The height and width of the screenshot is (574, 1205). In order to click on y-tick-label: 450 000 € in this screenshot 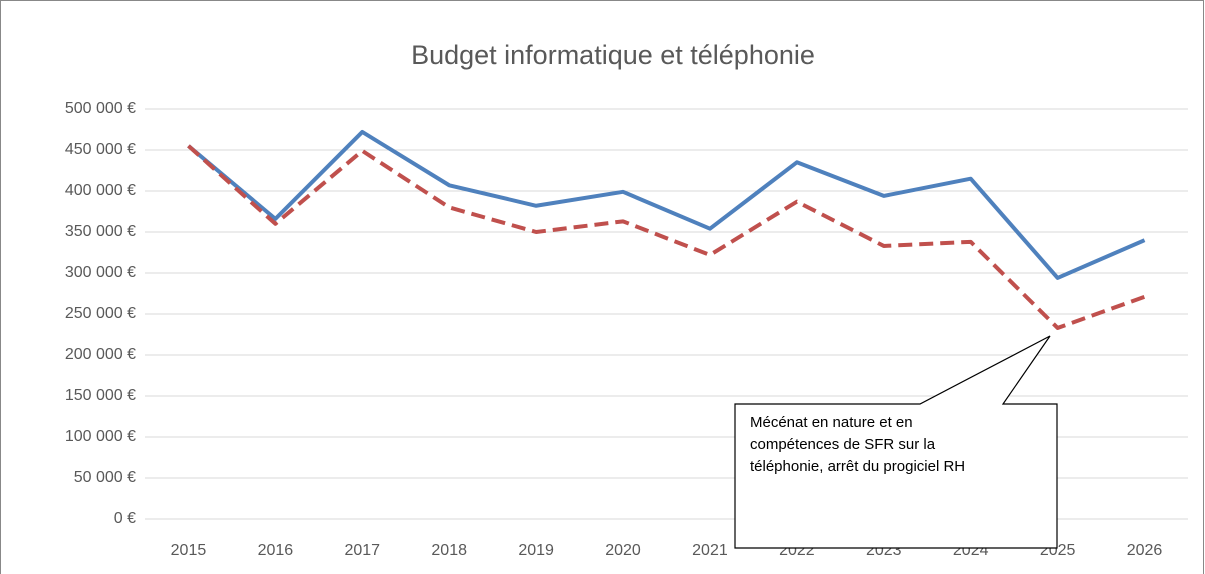, I will do `click(100, 149)`.